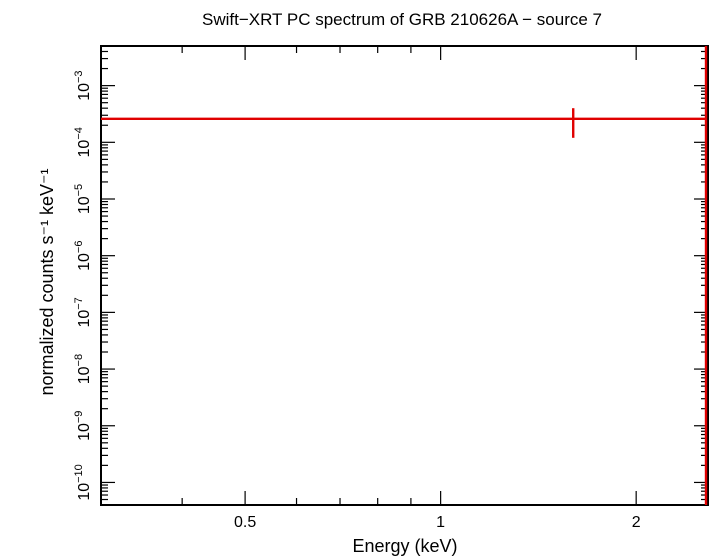  What do you see at coordinates (245, 522) in the screenshot?
I see `x-tick-label: 0.5` at bounding box center [245, 522].